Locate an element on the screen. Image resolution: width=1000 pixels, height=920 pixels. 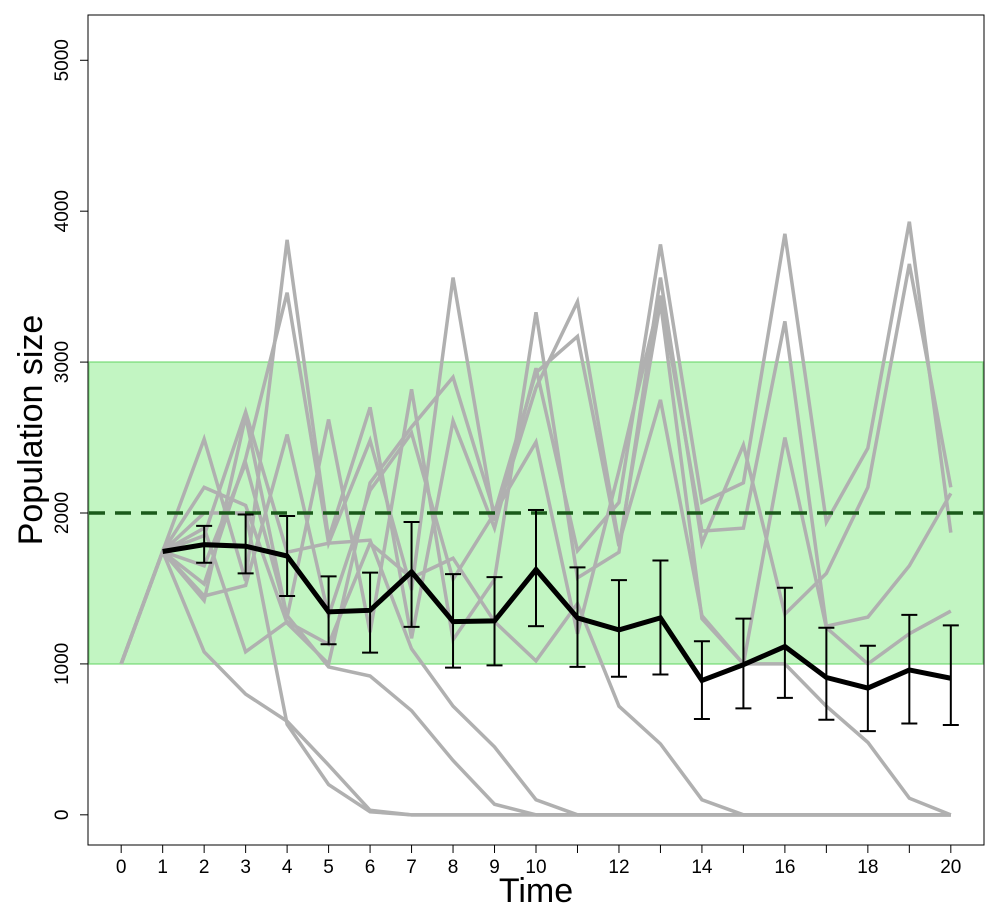
x-tick-label: 3 is located at coordinates (245, 867).